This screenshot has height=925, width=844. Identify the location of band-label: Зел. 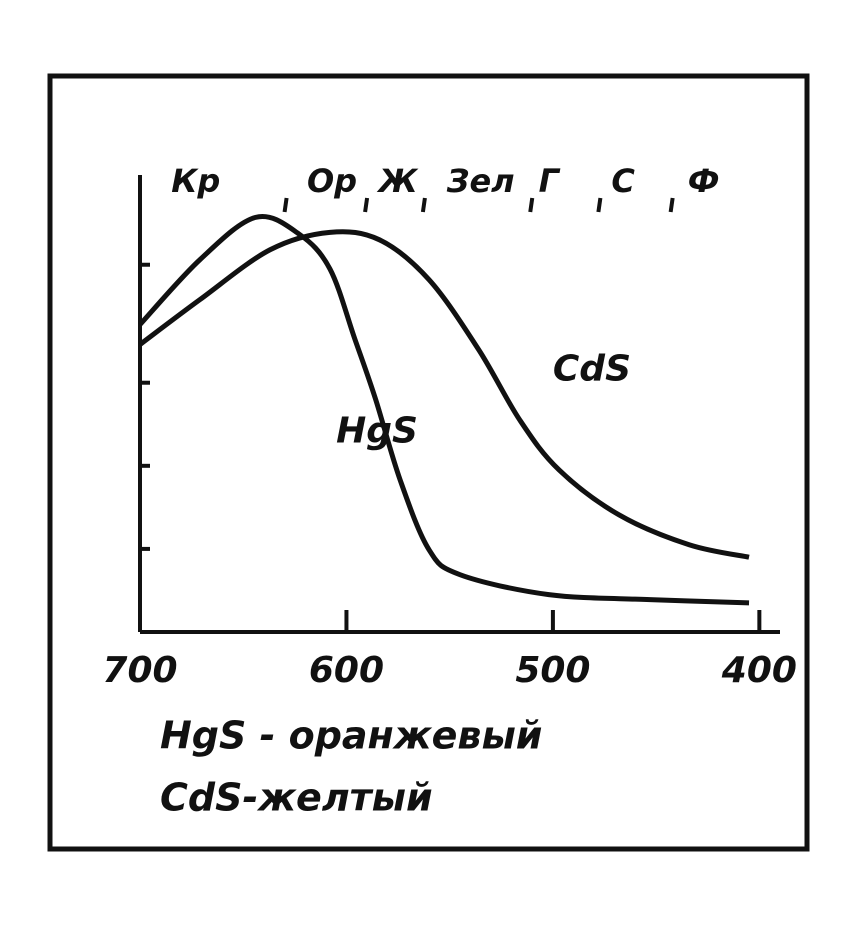
(480, 181).